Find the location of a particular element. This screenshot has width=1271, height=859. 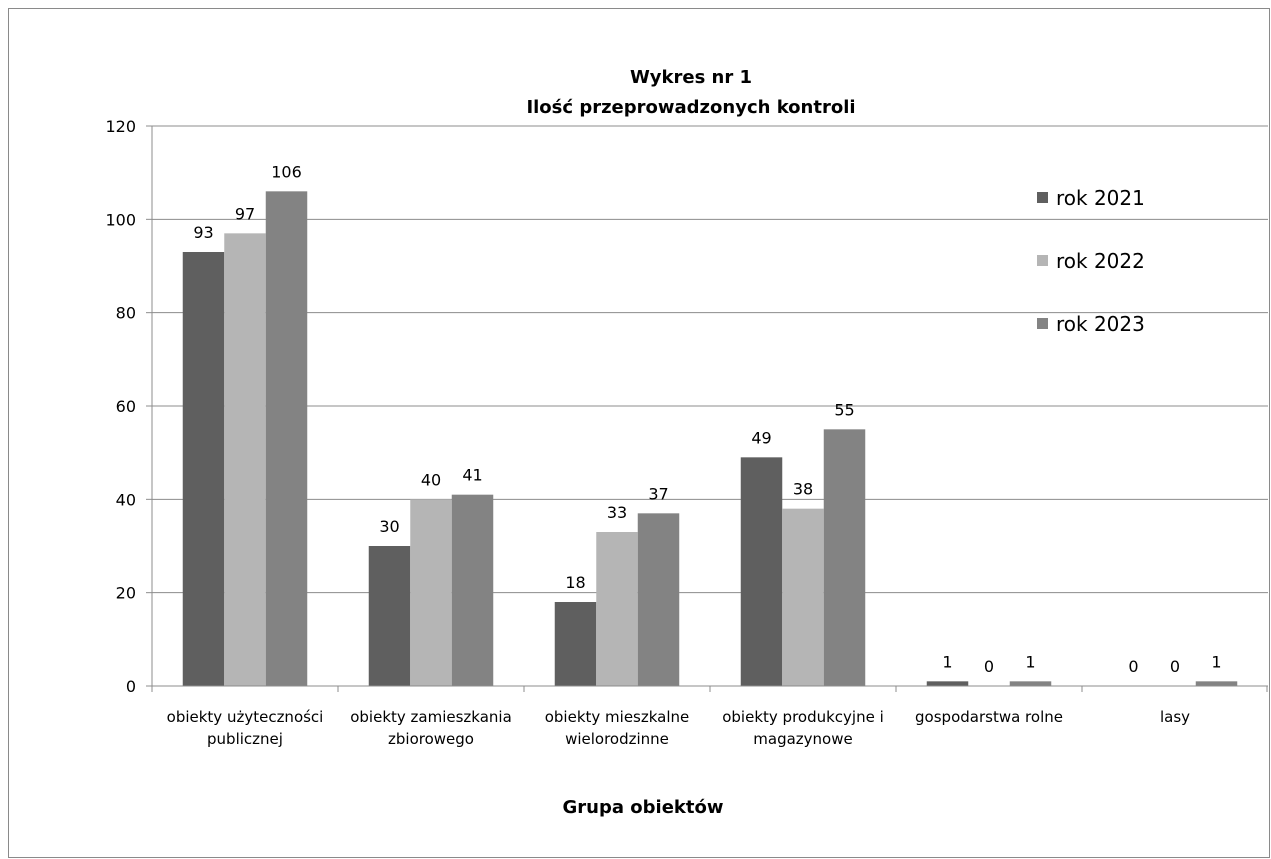

legend: rok 2021 rok 2022 rok 2023 is located at coordinates (1091, 261).